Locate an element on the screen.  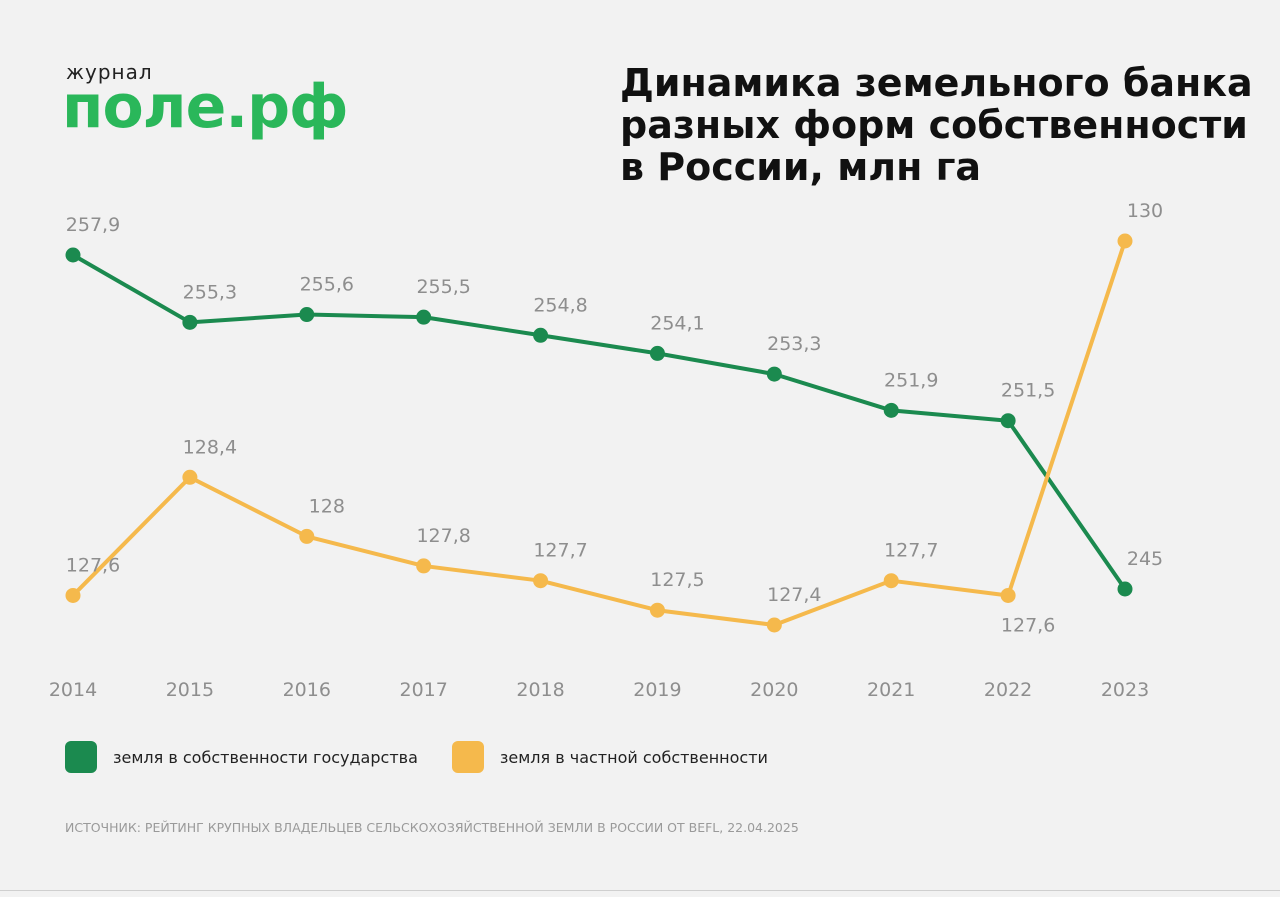
data-label: 127,5 is located at coordinates (677, 580).